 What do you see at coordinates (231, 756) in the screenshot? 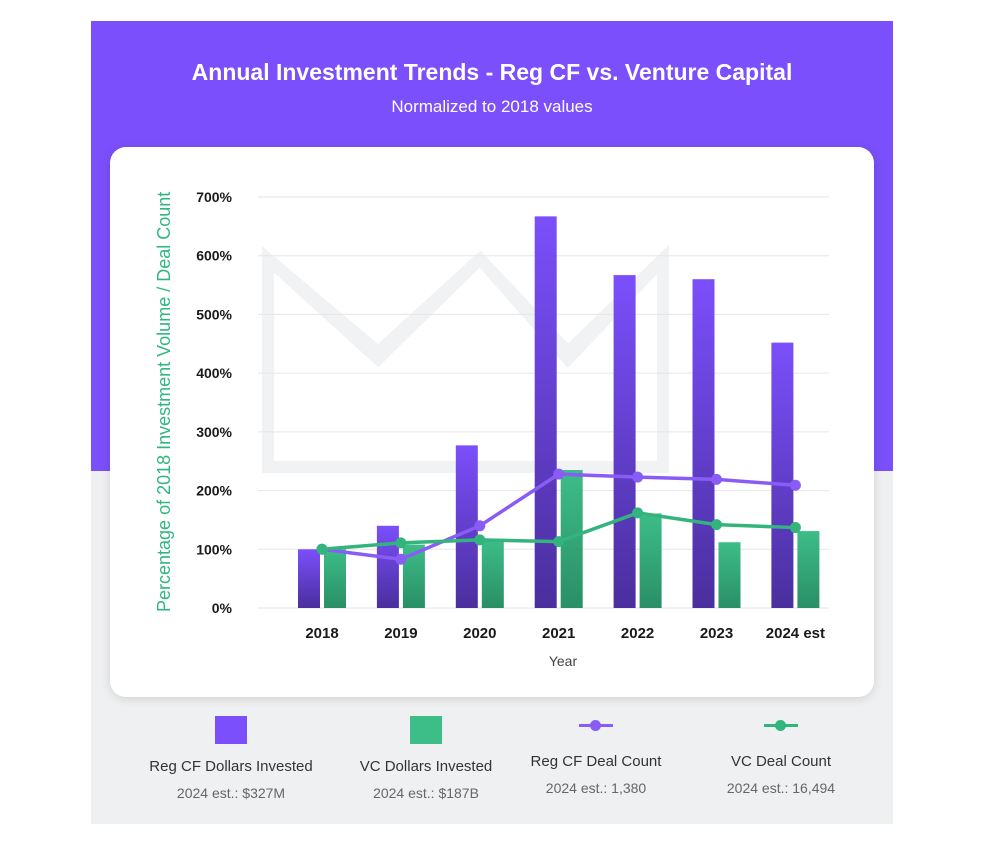
I see `legend-item-regcf-dollars: Reg CF Dollars Invested 2024 est.: $327M` at bounding box center [231, 756].